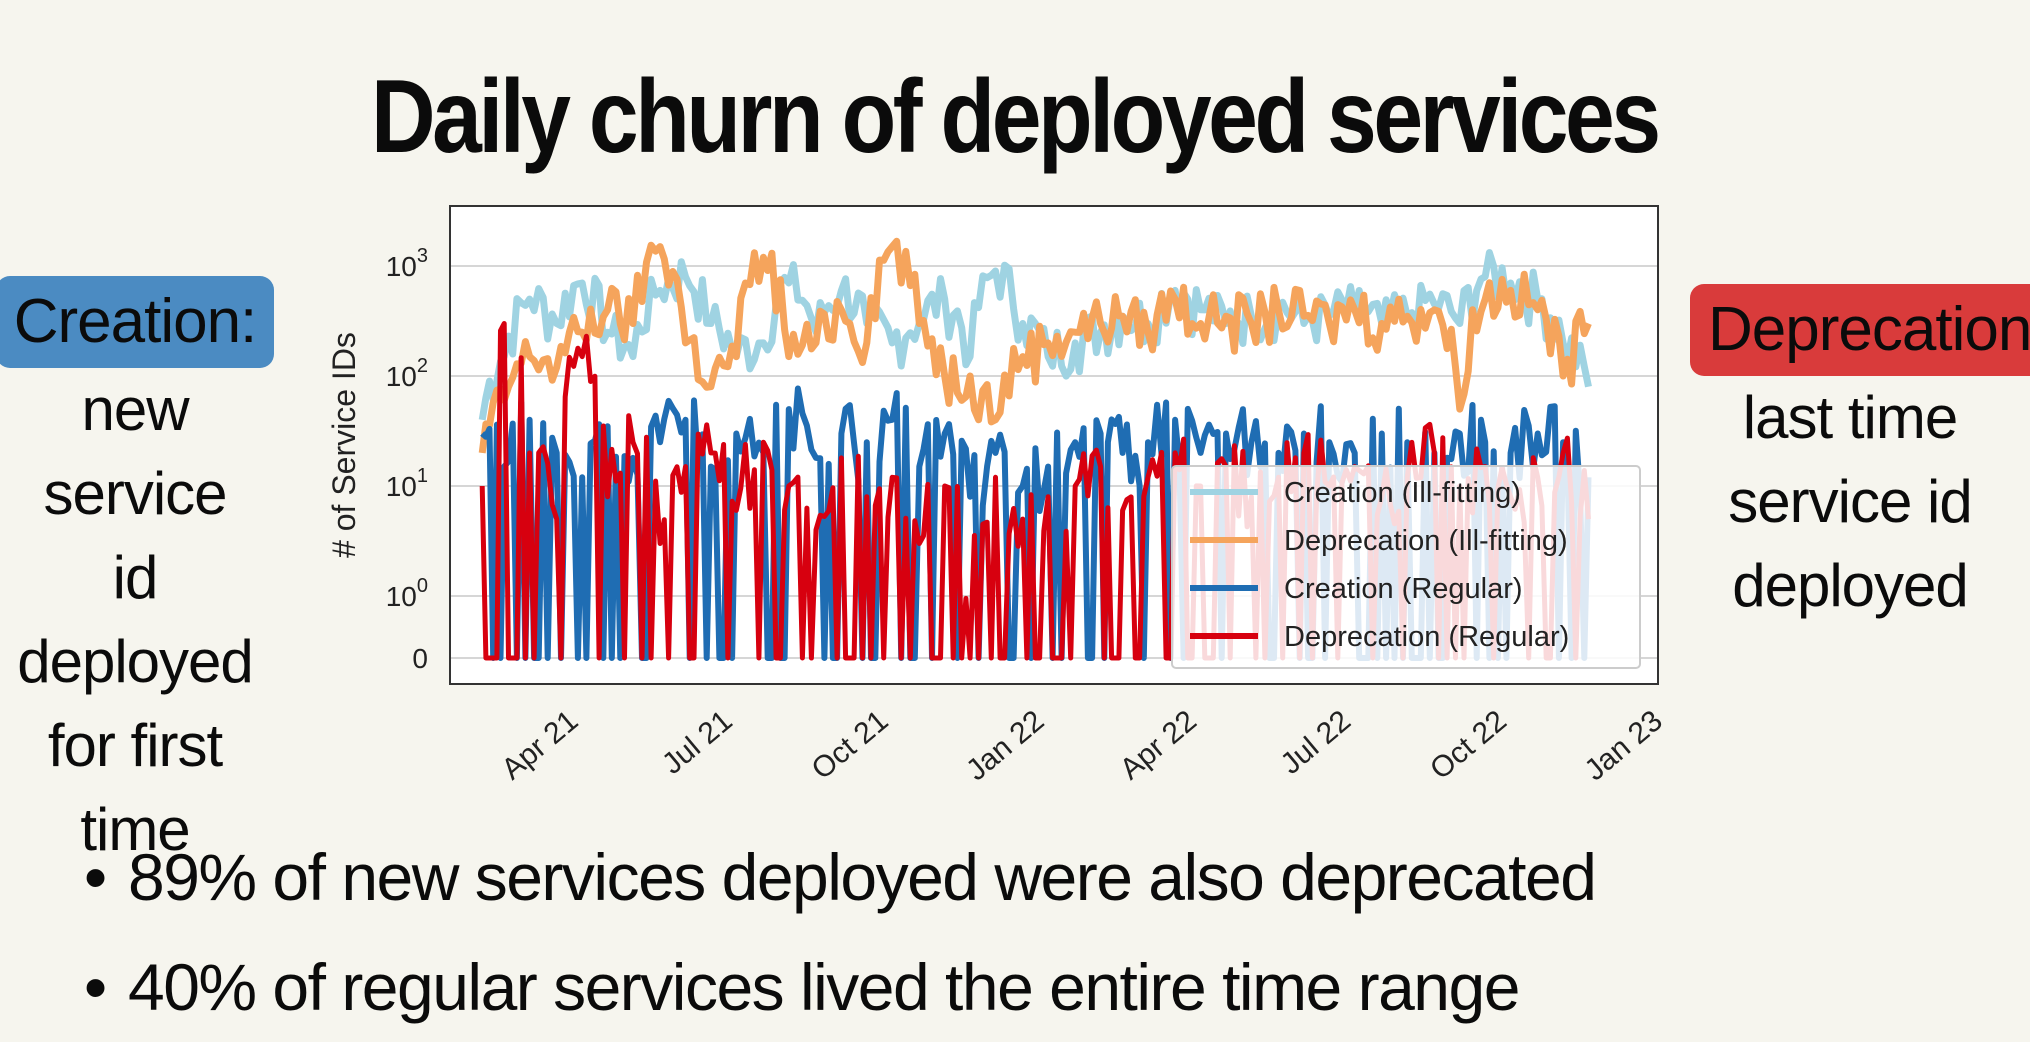 This screenshot has width=2030, height=1042. What do you see at coordinates (1158, 745) in the screenshot?
I see `x-tick-label: Apr 22` at bounding box center [1158, 745].